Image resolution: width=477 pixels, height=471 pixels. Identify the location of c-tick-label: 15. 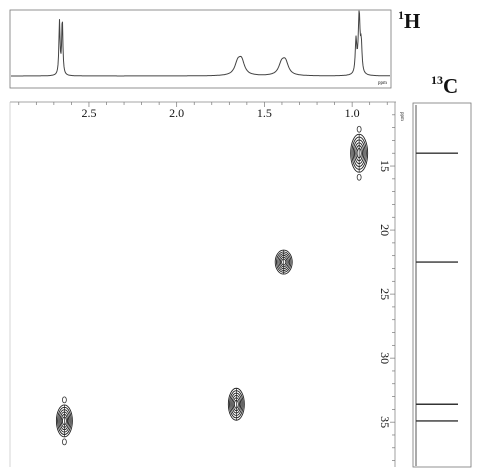
(385, 166).